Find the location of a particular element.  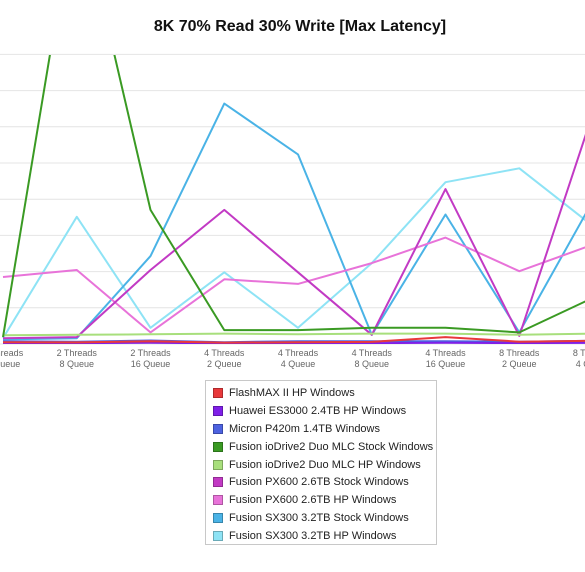

legend-item: Micron P420m 1.4TB Windows is located at coordinates (324, 429).